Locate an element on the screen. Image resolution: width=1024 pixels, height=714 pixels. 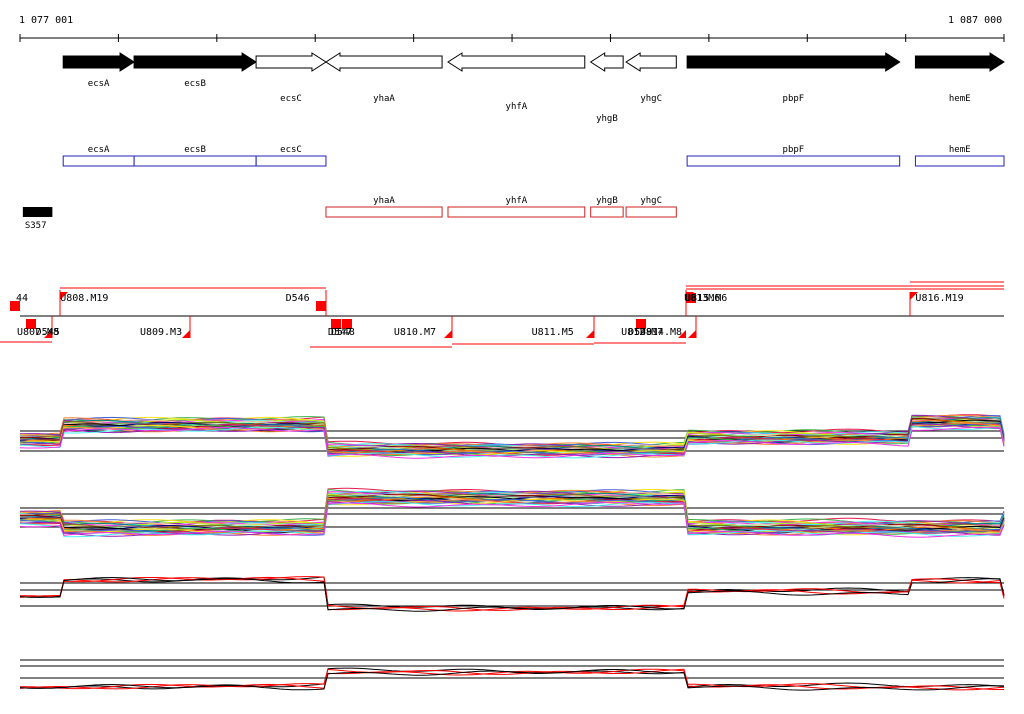
segment-label: 44 is located at coordinates (22, 298).